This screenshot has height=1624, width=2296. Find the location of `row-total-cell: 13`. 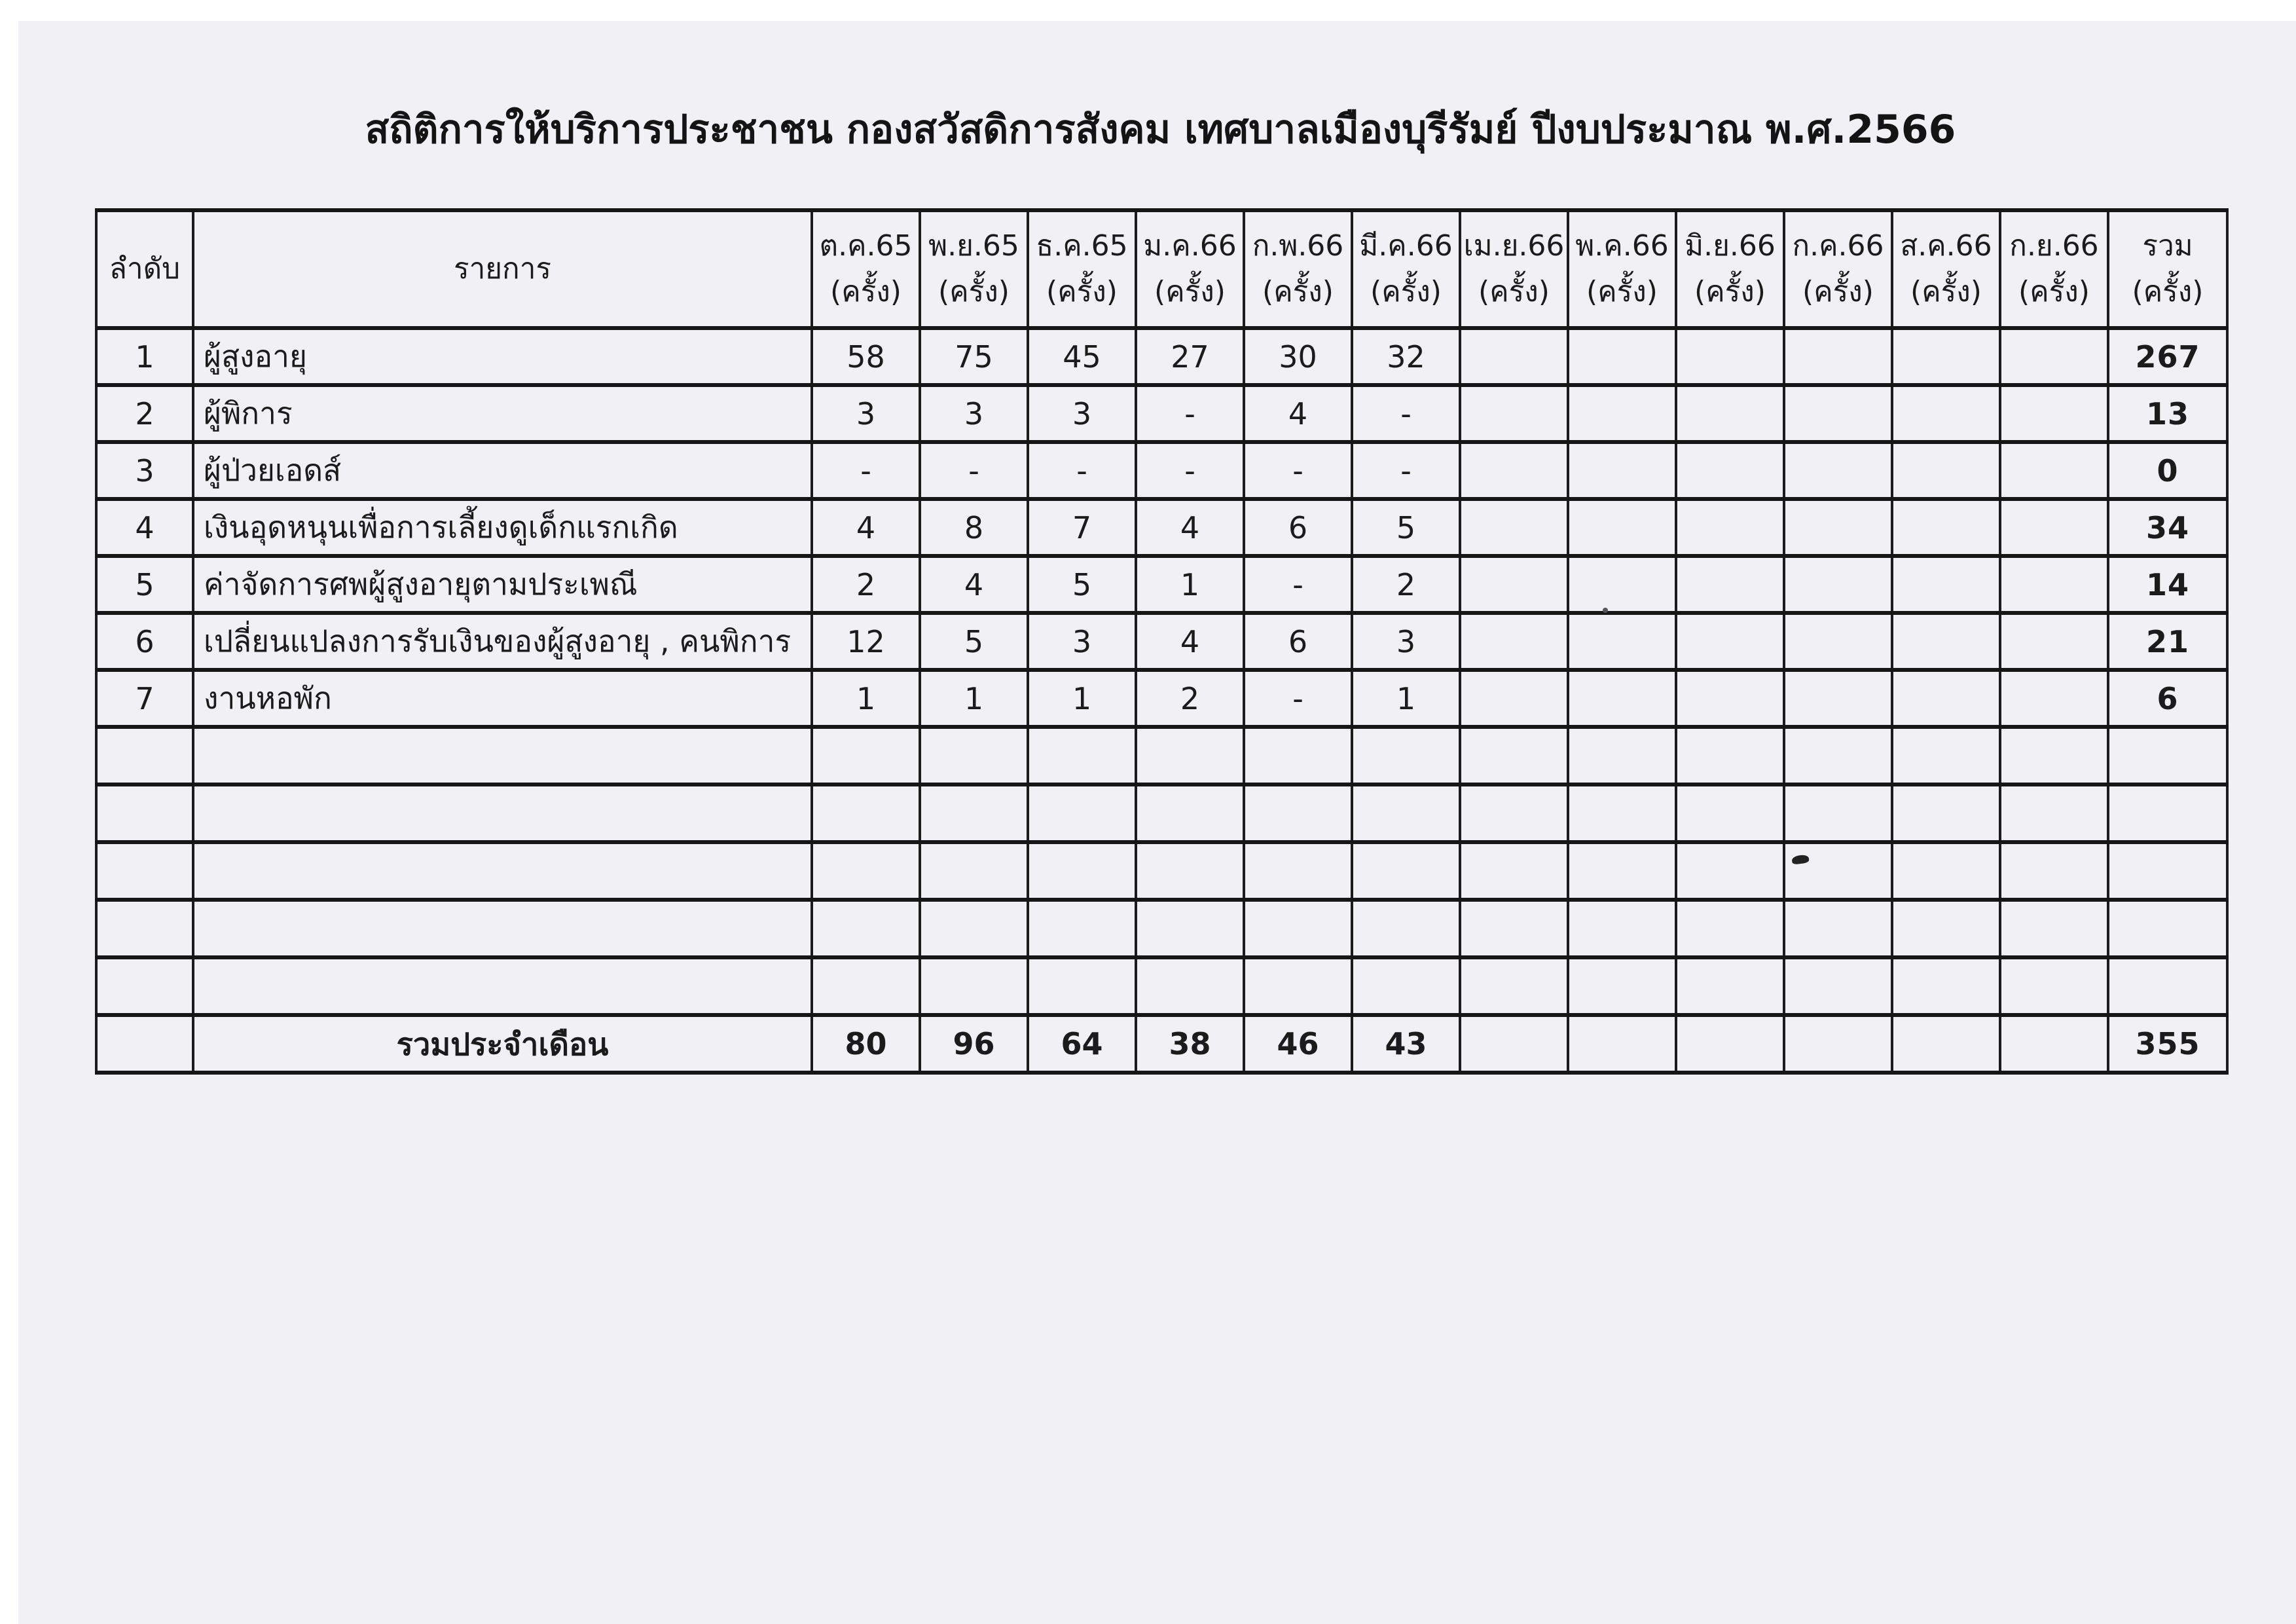

row-total-cell: 13 is located at coordinates (2168, 413).